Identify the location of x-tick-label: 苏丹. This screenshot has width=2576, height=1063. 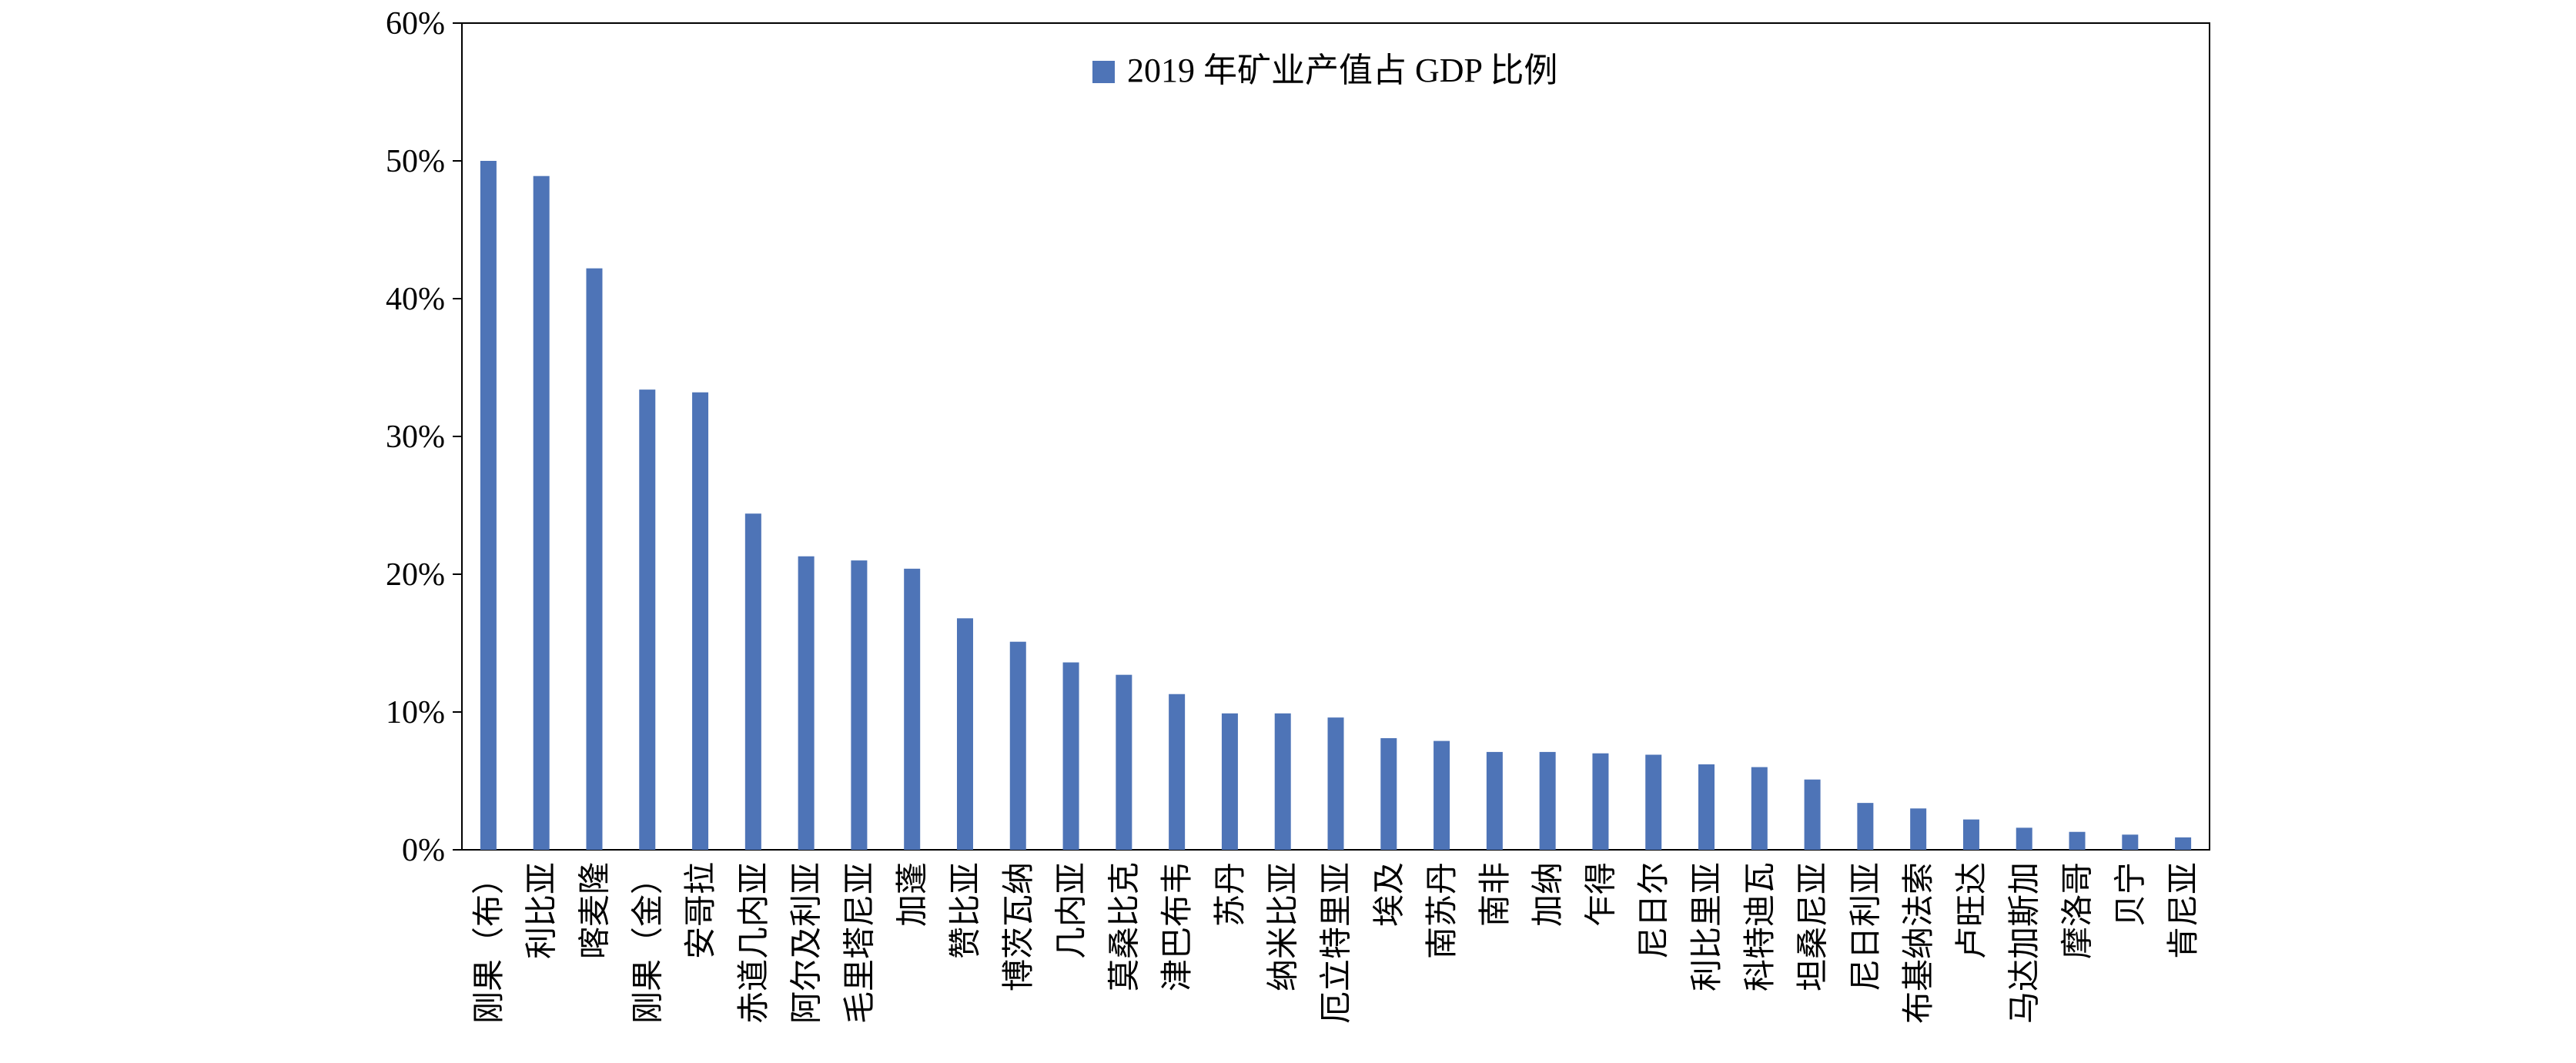
(1230, 894).